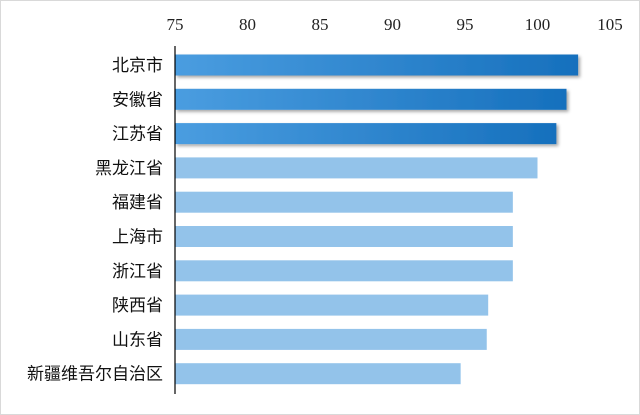 The width and height of the screenshot is (640, 415). I want to click on category-label: 上海市, so click(137, 238).